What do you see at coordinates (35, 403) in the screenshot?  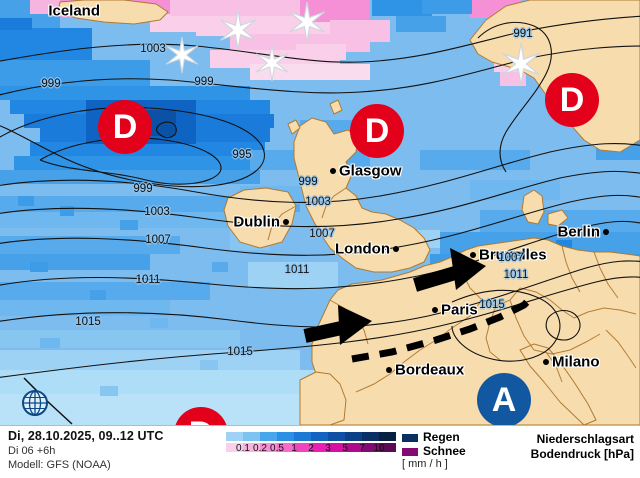 I see `globe-icon` at bounding box center [35, 403].